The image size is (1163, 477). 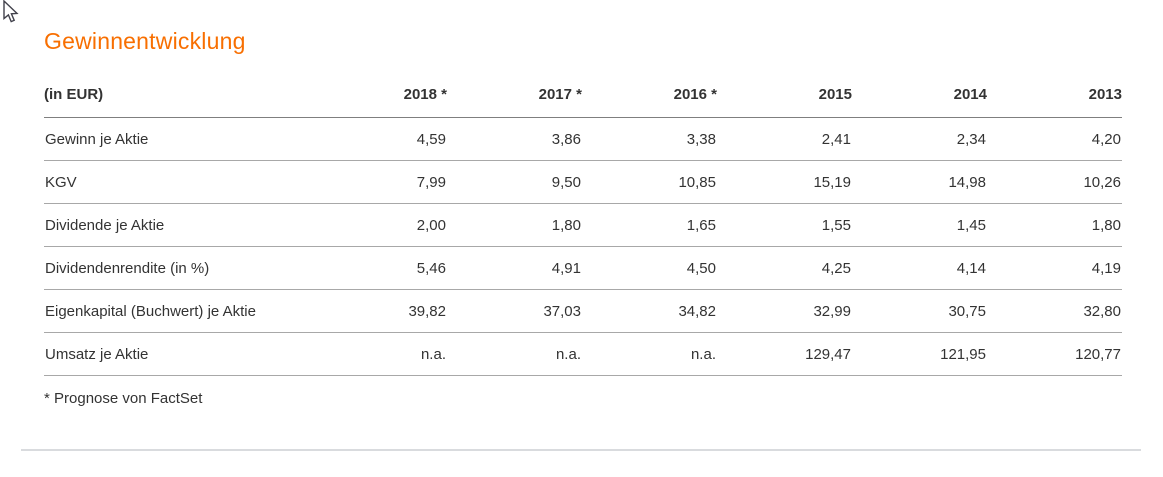 I want to click on page-title: Gewinnentwicklung, so click(x=145, y=41).